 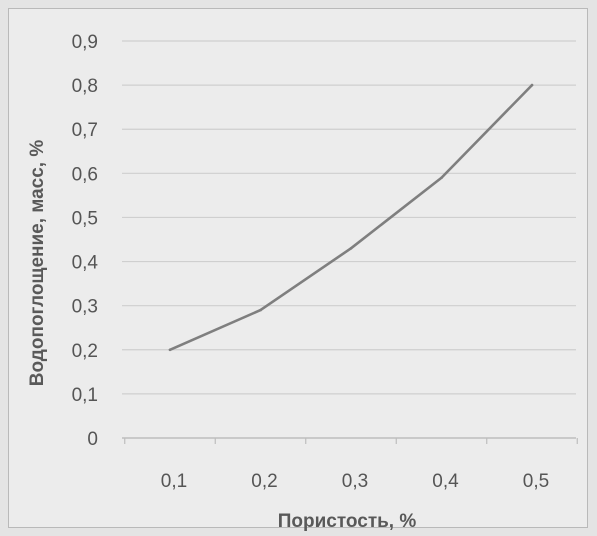 I want to click on axes, so click(x=350, y=440).